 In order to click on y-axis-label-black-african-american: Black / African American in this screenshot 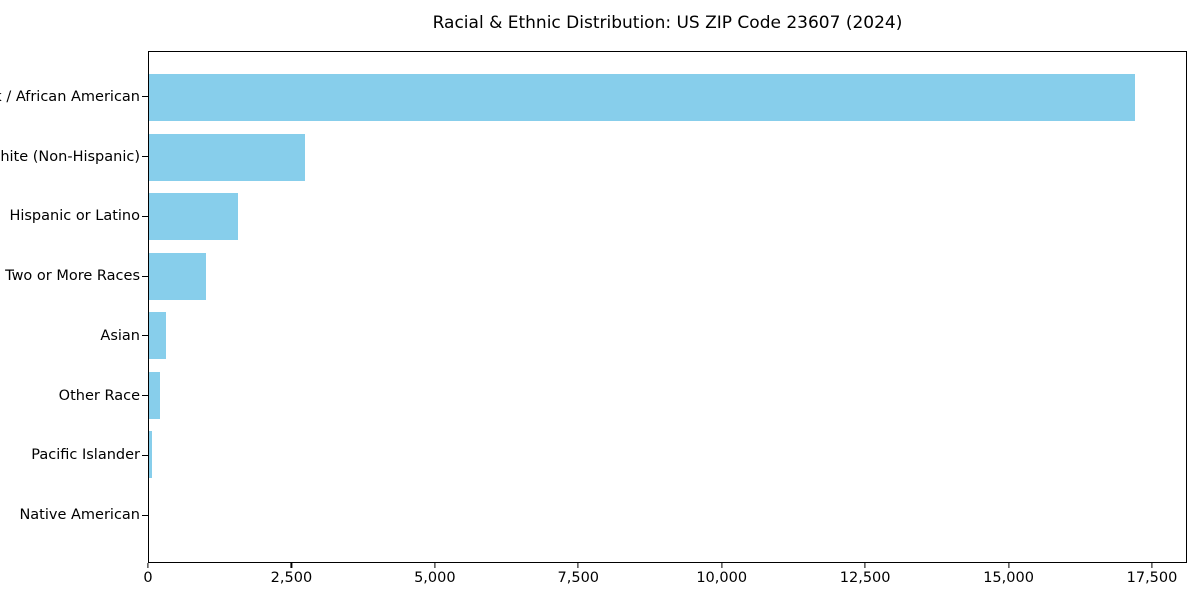, I will do `click(70, 96)`.